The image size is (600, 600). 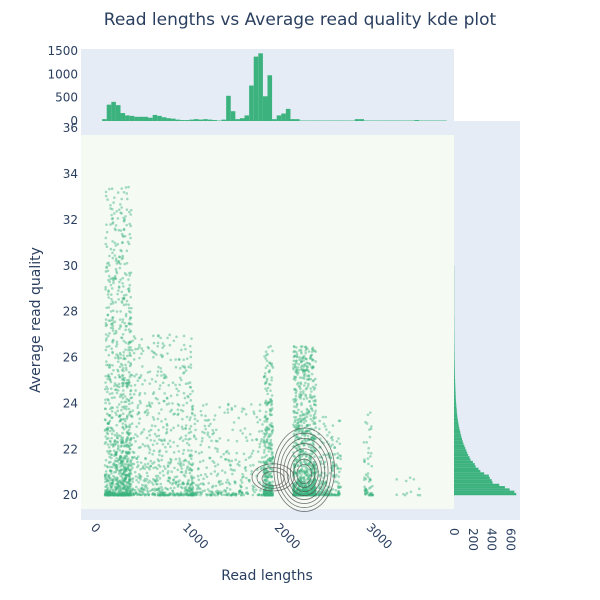 I want to click on kde-contour-line, so click(x=273, y=478).